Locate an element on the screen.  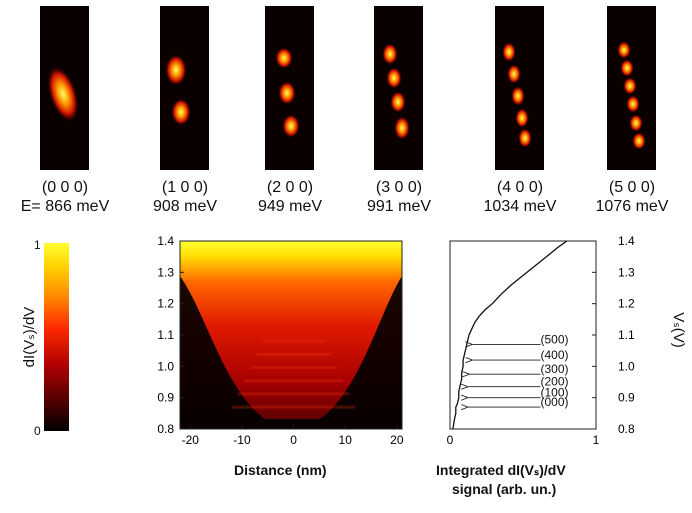
line-ytick-label: 1.2 is located at coordinates (626, 304).